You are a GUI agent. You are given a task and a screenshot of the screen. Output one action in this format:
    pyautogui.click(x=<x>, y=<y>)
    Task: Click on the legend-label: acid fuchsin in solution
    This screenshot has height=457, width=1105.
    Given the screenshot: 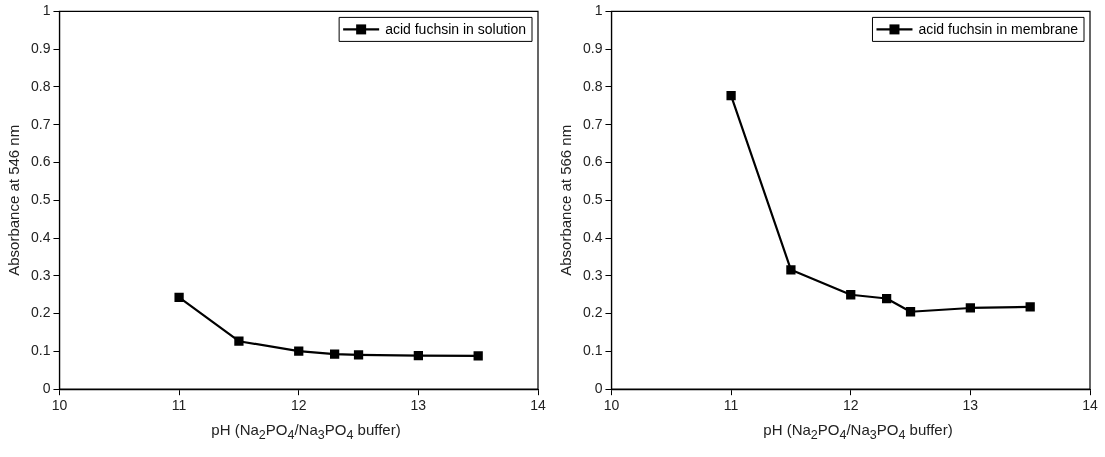 What is the action you would take?
    pyautogui.click(x=456, y=29)
    